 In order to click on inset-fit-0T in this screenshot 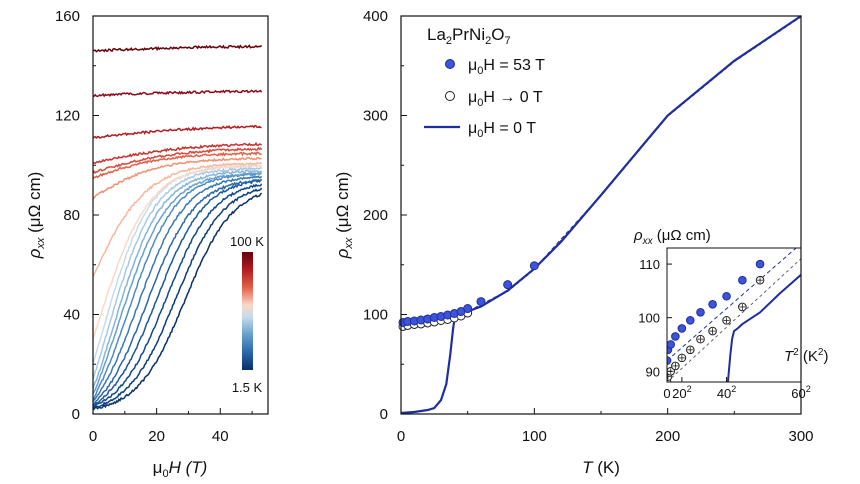, I will do `click(734, 320)`.